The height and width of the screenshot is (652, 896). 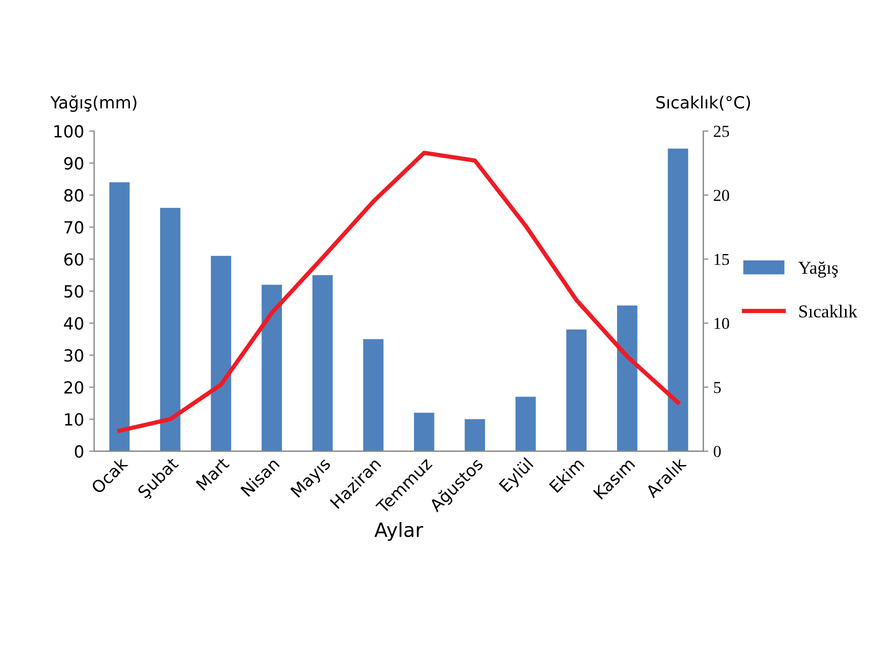 What do you see at coordinates (722, 260) in the screenshot?
I see `y2-tick-label: 15` at bounding box center [722, 260].